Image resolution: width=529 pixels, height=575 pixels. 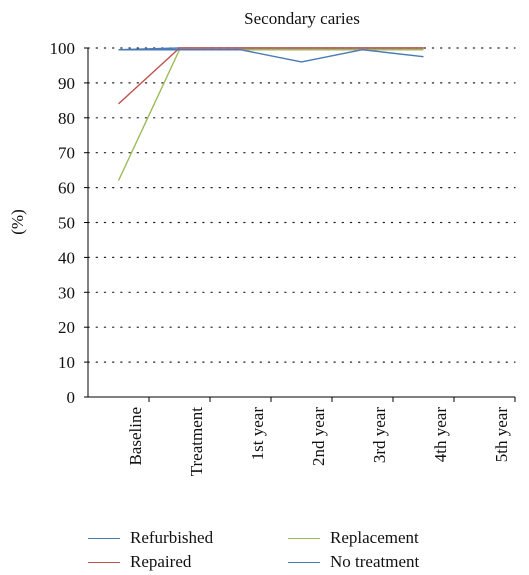 I want to click on series-line-repaired, so click(x=271, y=76).